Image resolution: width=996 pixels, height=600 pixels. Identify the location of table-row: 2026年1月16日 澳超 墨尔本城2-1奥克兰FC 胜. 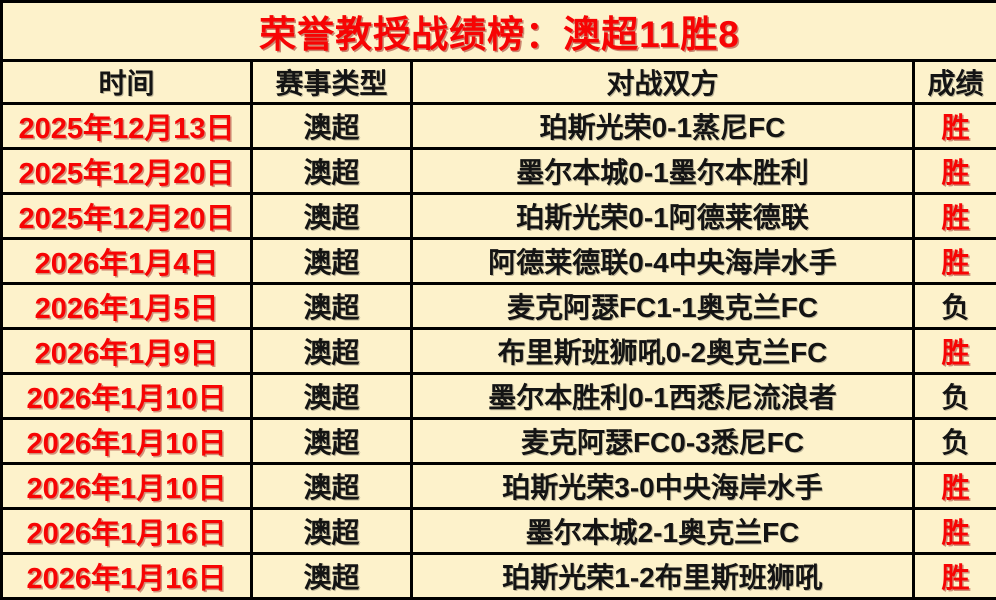
(499, 531).